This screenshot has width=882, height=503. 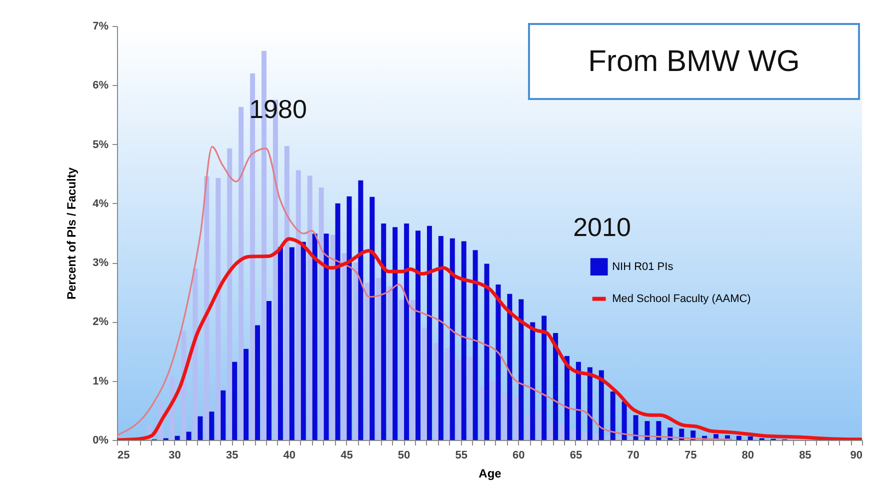 What do you see at coordinates (100, 86) in the screenshot?
I see `y-tick-label: 6%` at bounding box center [100, 86].